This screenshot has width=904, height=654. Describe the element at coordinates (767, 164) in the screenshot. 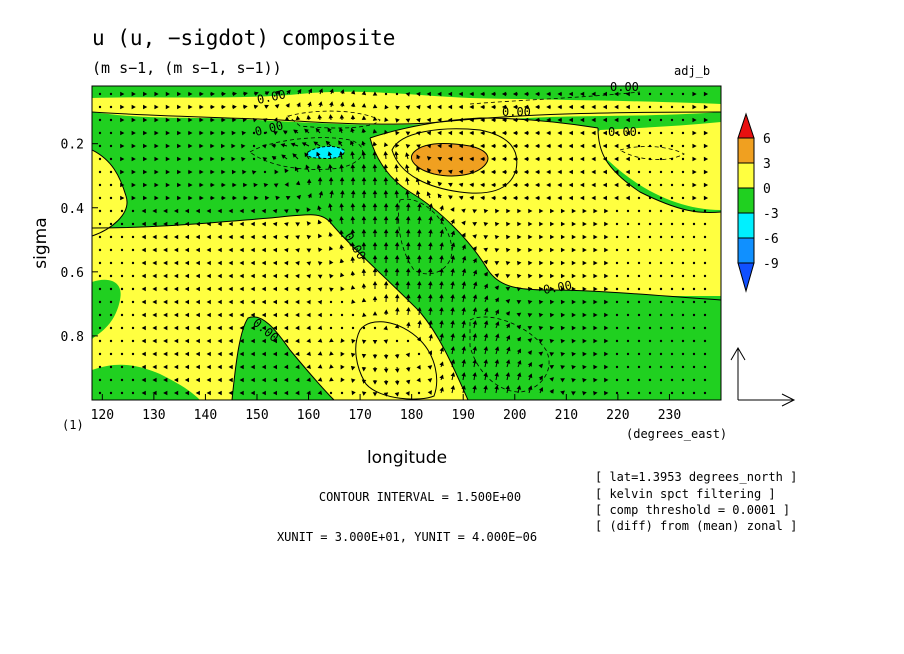

I see `colorbar-label: 3` at that location.